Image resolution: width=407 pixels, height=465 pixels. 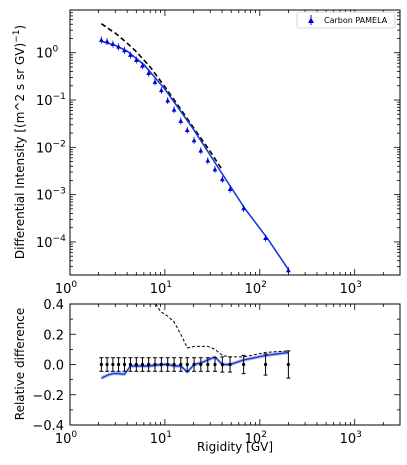 I want to click on bottom-y-tick-label: 0.0, so click(x=53, y=366).